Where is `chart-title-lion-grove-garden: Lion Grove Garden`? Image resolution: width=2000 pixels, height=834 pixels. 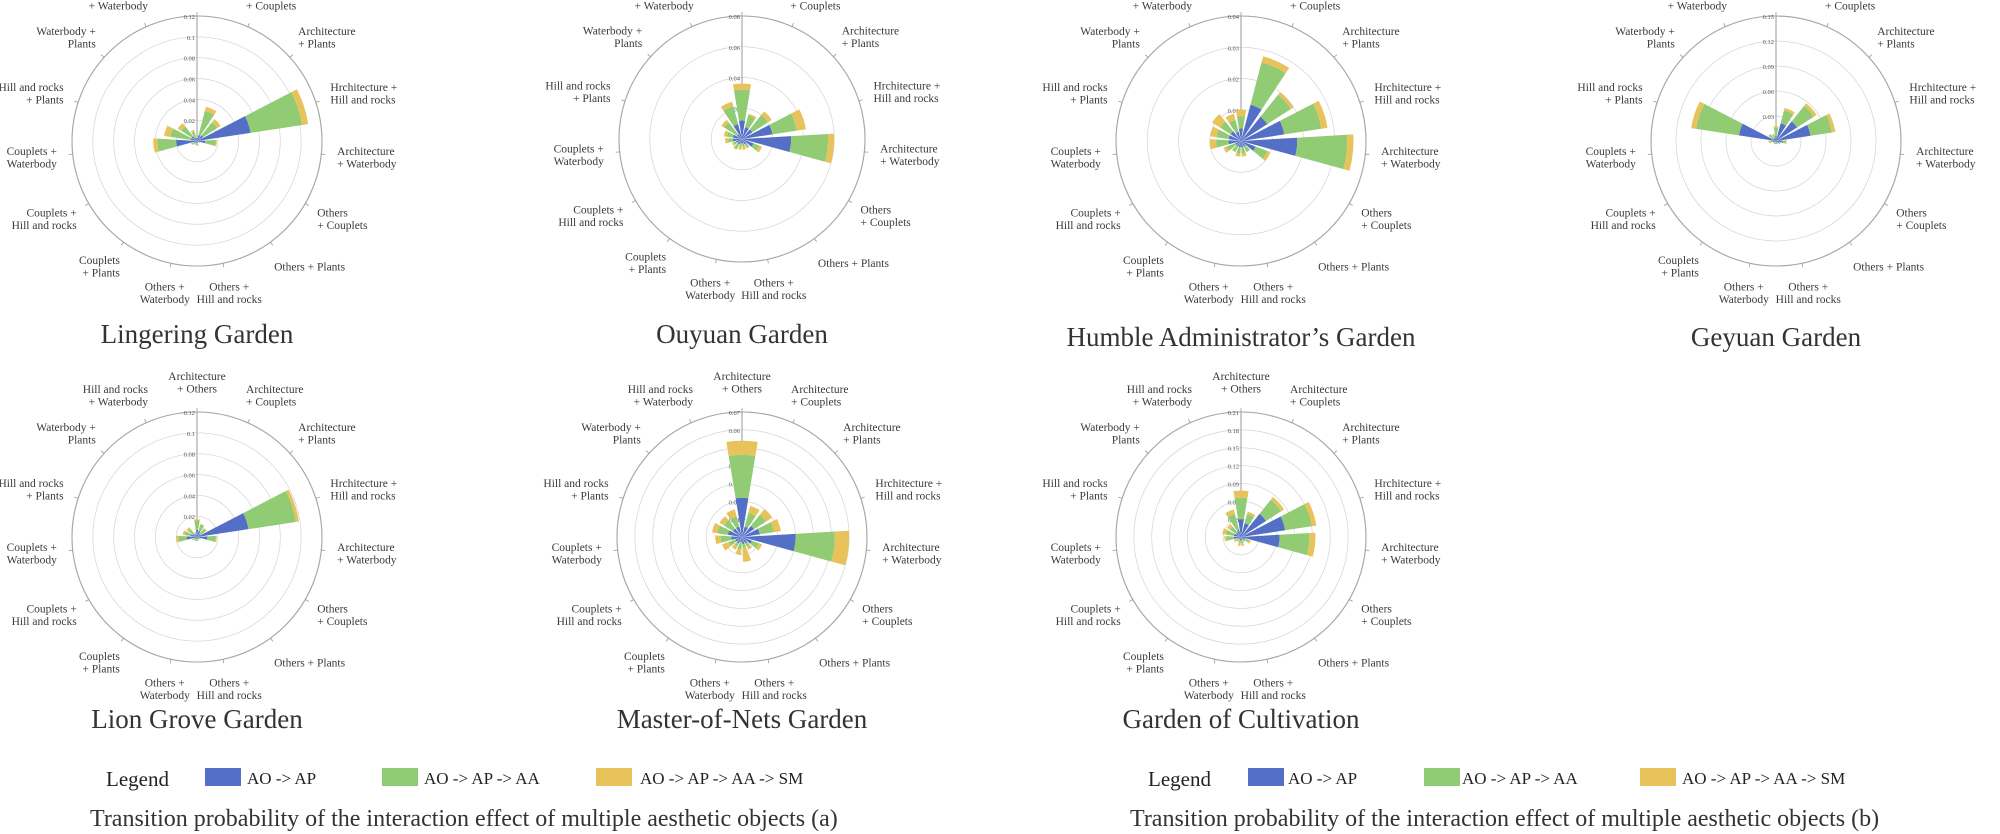
chart-title-lion-grove-garden: Lion Grove Garden is located at coordinates (197, 719).